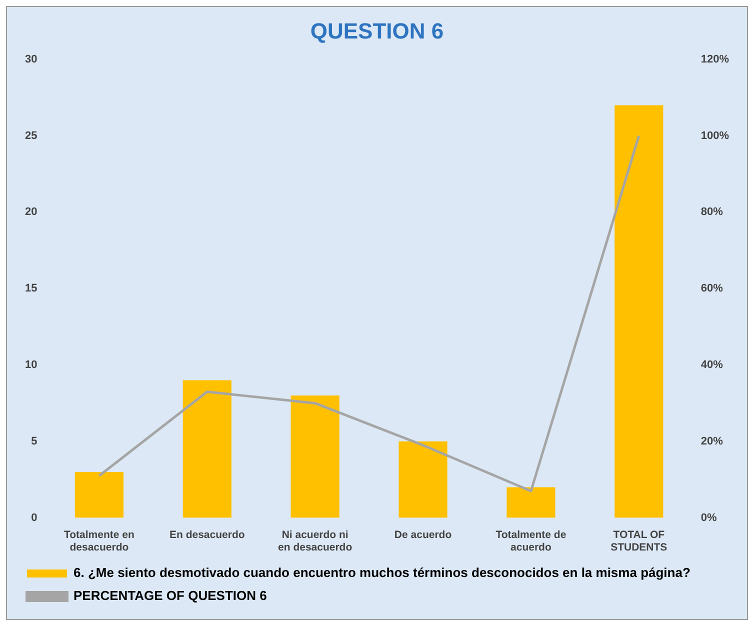 This screenshot has width=756, height=628. What do you see at coordinates (315, 541) in the screenshot?
I see `x-tick-label: Ni acuerdo ni en desacuerdo` at bounding box center [315, 541].